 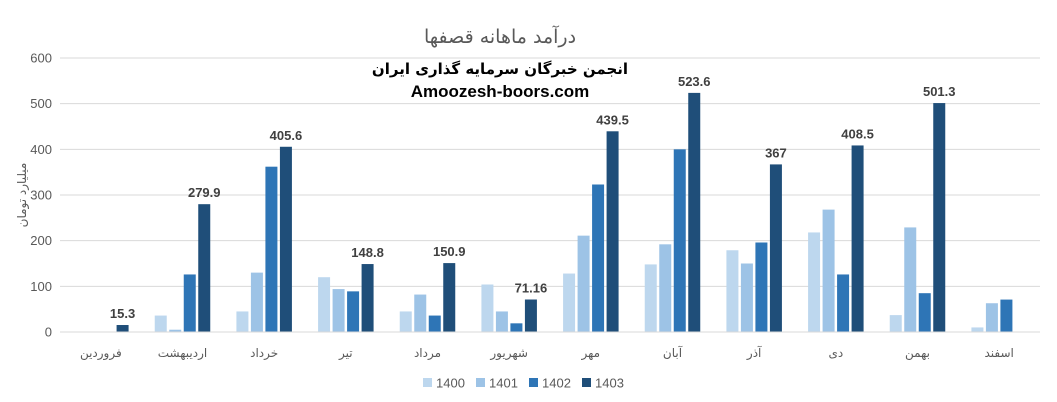 I want to click on x-category-label: فروردین, so click(x=101, y=353).